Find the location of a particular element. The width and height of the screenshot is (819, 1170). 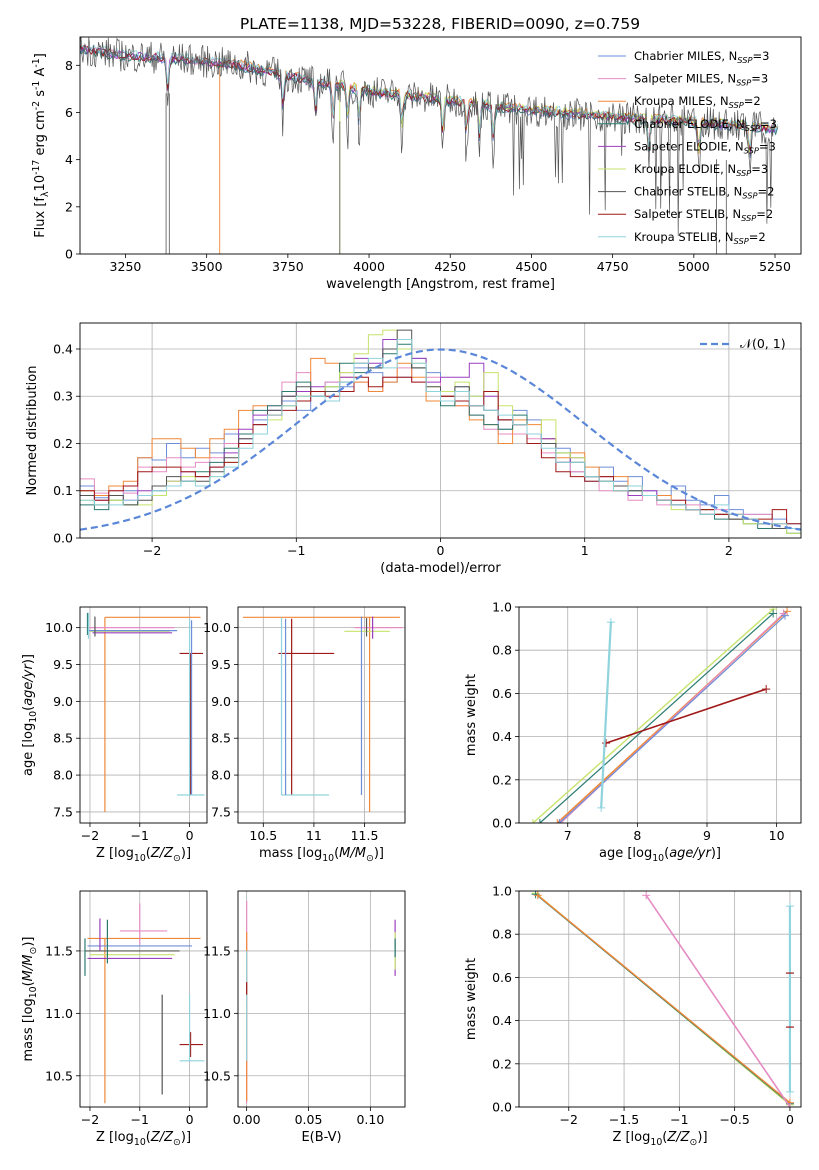

label-span: mass weight is located at coordinates (471, 999).